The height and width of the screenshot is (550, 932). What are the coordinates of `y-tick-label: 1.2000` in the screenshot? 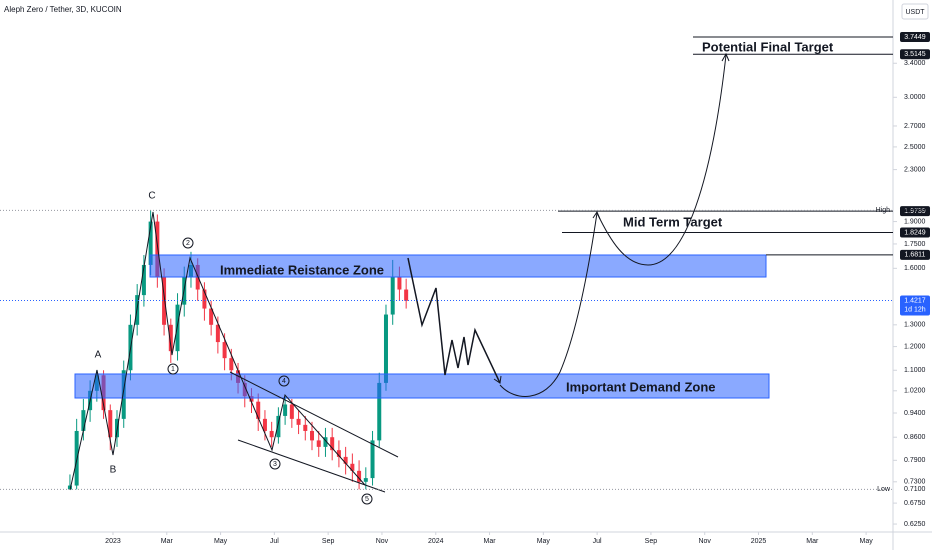 It's located at (915, 346).